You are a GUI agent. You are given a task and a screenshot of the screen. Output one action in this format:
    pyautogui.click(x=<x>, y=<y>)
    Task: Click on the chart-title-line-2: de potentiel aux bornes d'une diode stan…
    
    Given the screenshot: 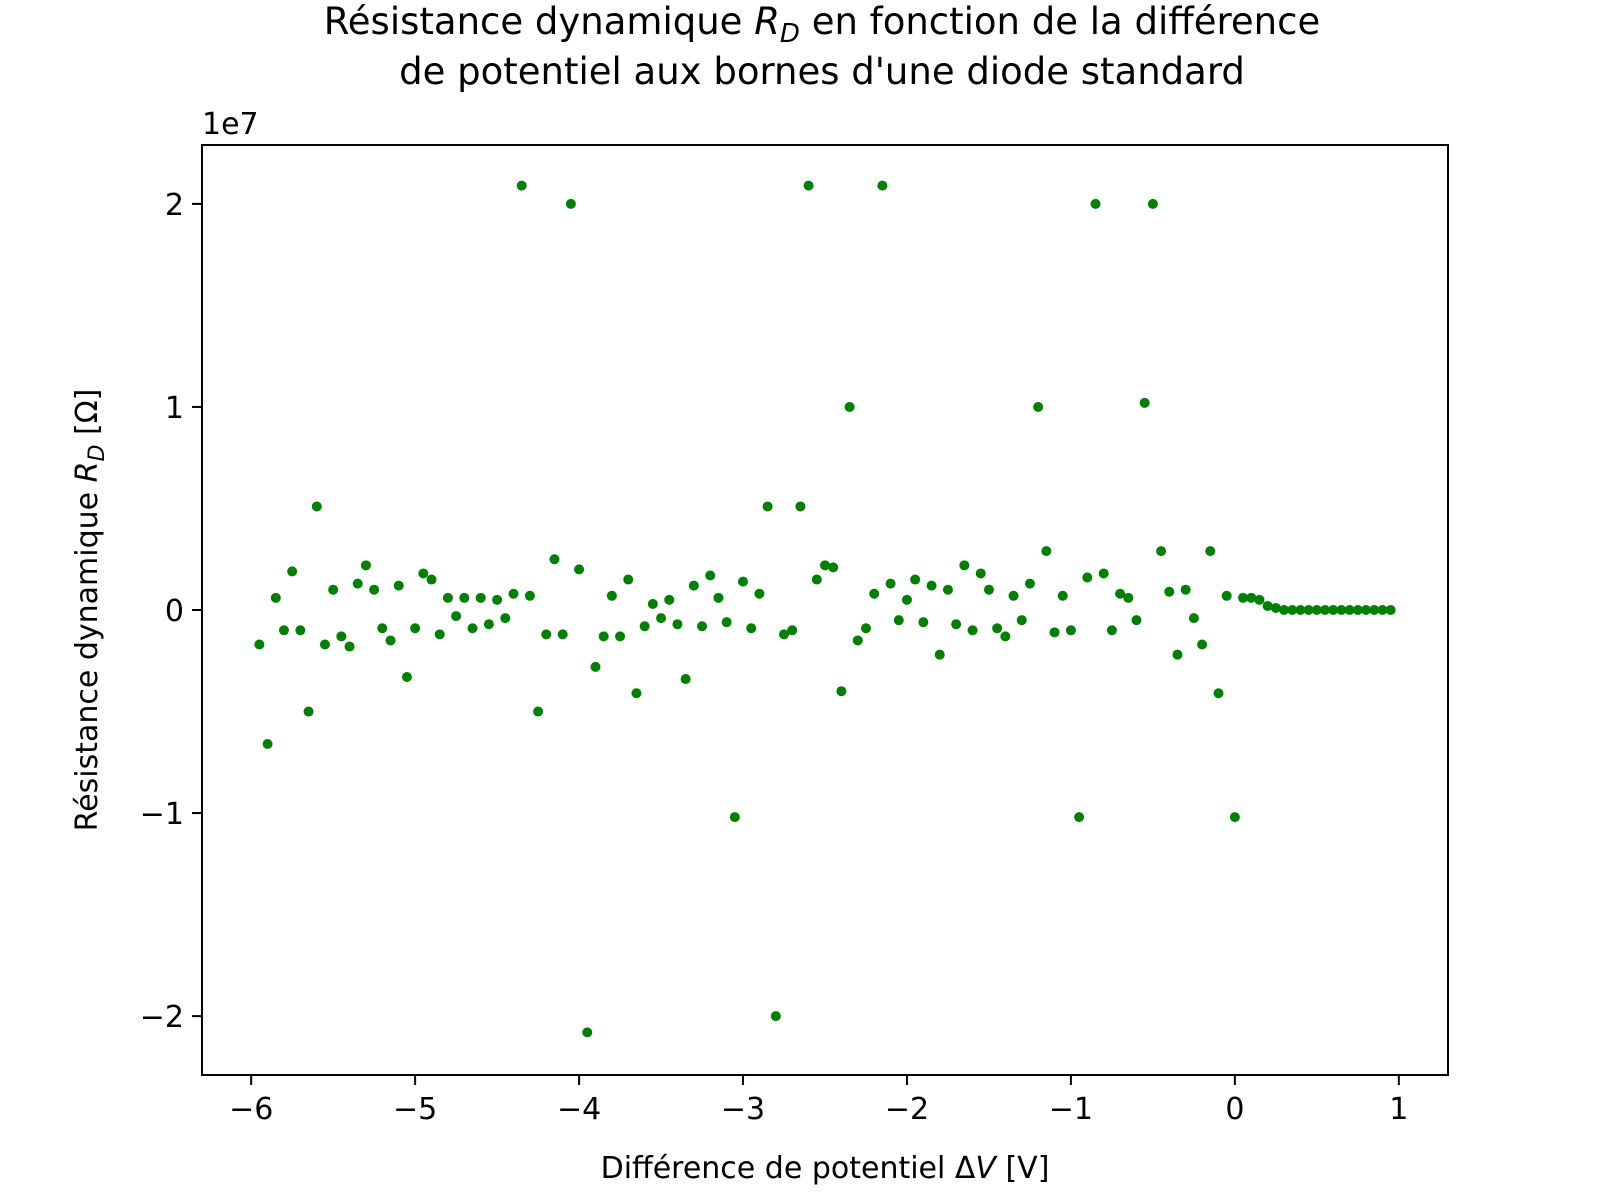 What is the action you would take?
    pyautogui.click(x=822, y=71)
    